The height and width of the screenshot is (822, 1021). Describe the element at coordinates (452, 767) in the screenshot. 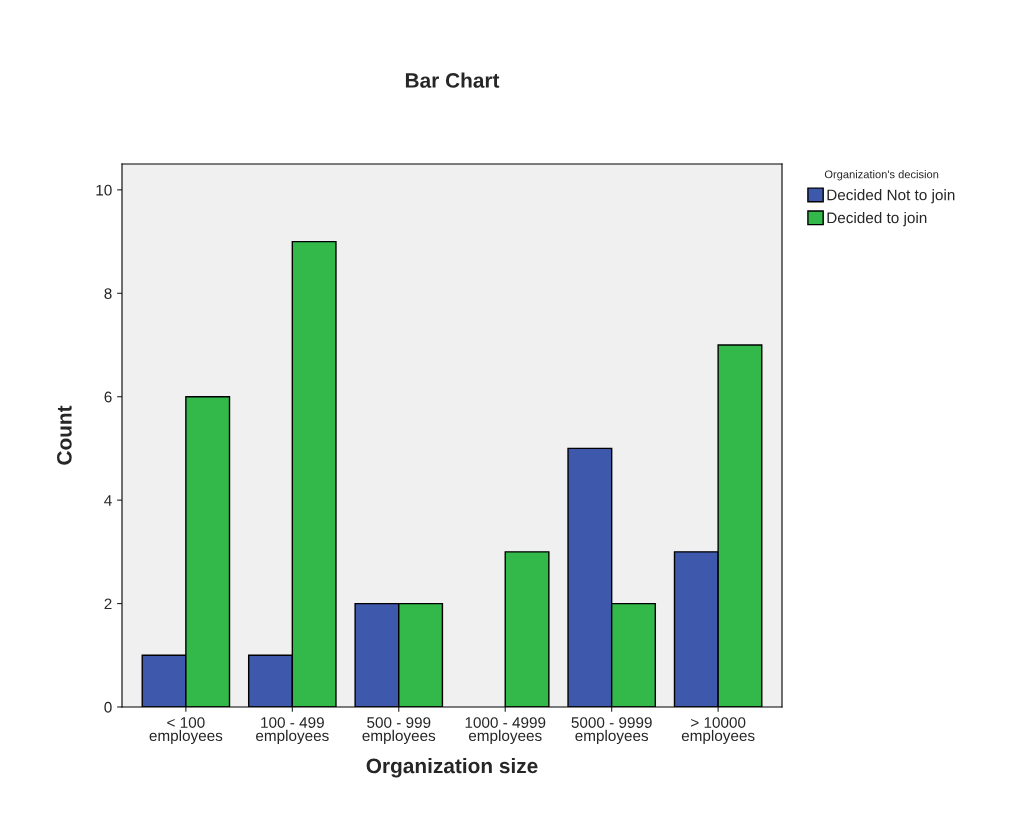

I see `x-axis-title: Organization size` at that location.